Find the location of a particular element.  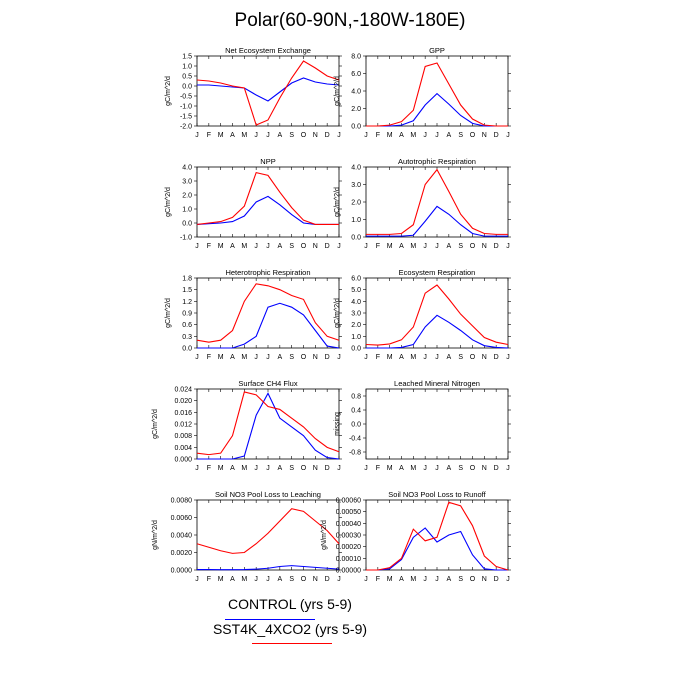

y-tick-label: 1.8 is located at coordinates (187, 279).